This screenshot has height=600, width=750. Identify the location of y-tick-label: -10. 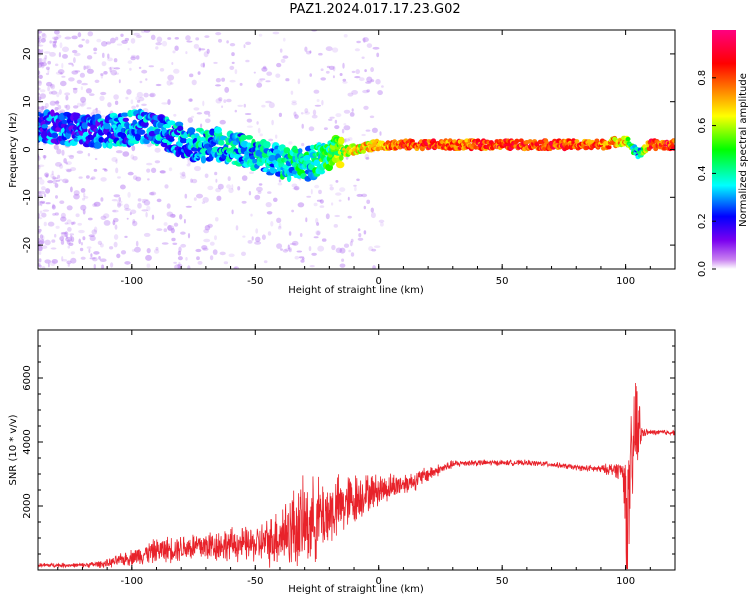
(27, 197).